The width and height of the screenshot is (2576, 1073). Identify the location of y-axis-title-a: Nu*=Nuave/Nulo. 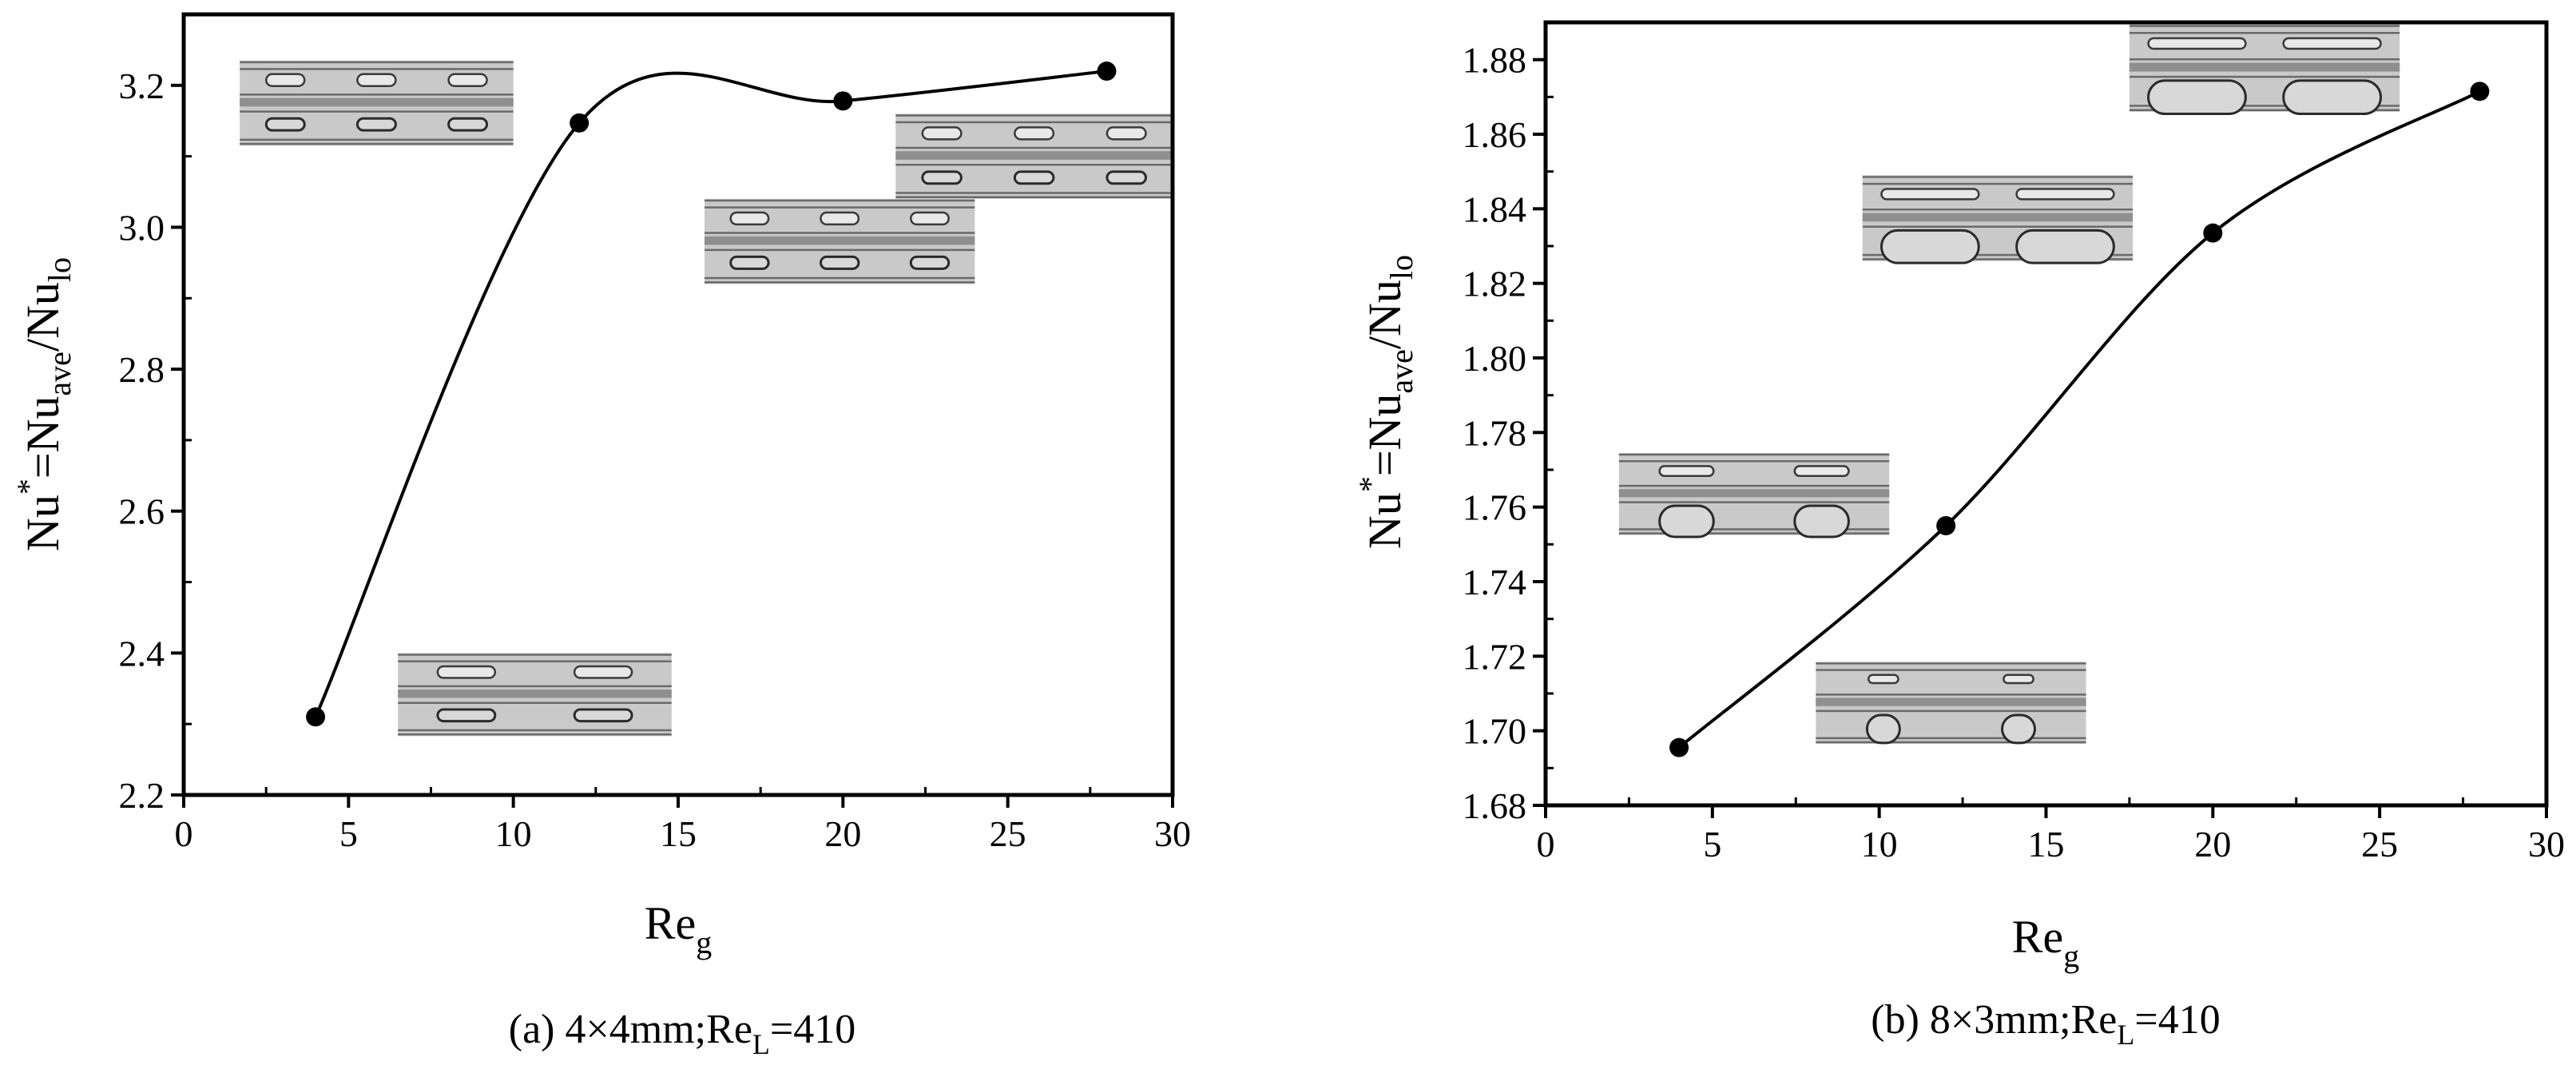
(43, 404).